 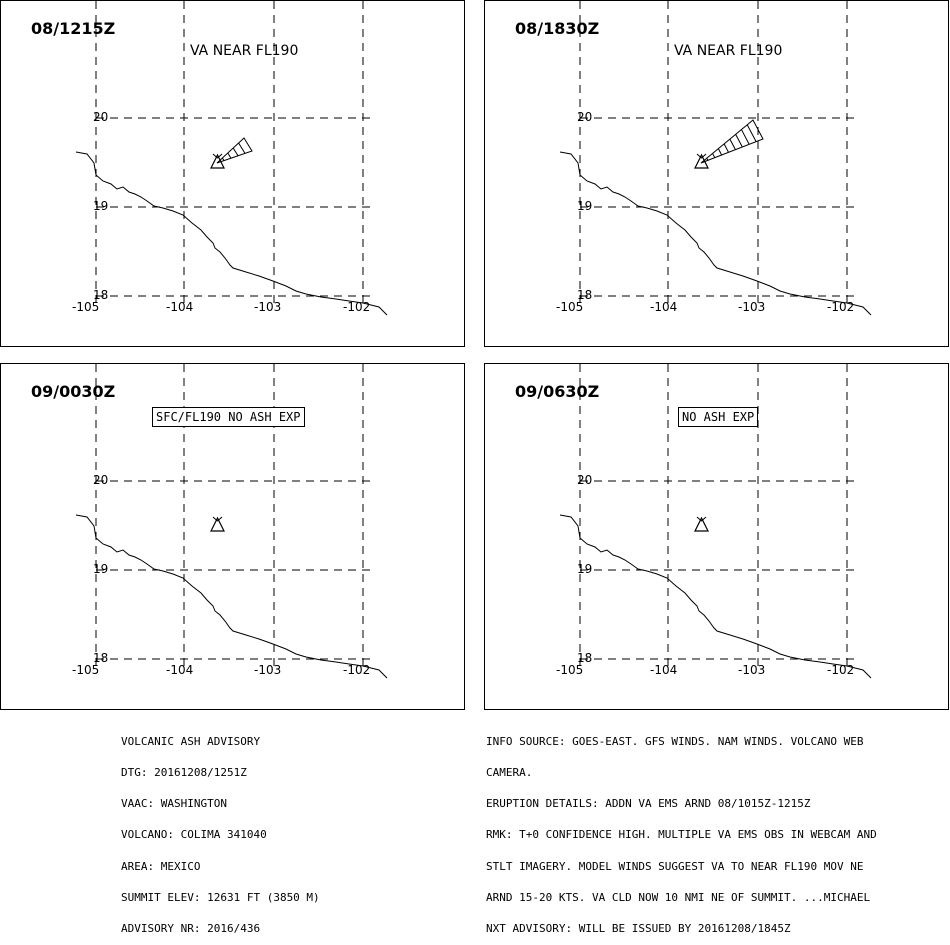 What do you see at coordinates (174, 804) in the screenshot?
I see `advisory-left-line: VAAC: WASHINGTON` at bounding box center [174, 804].